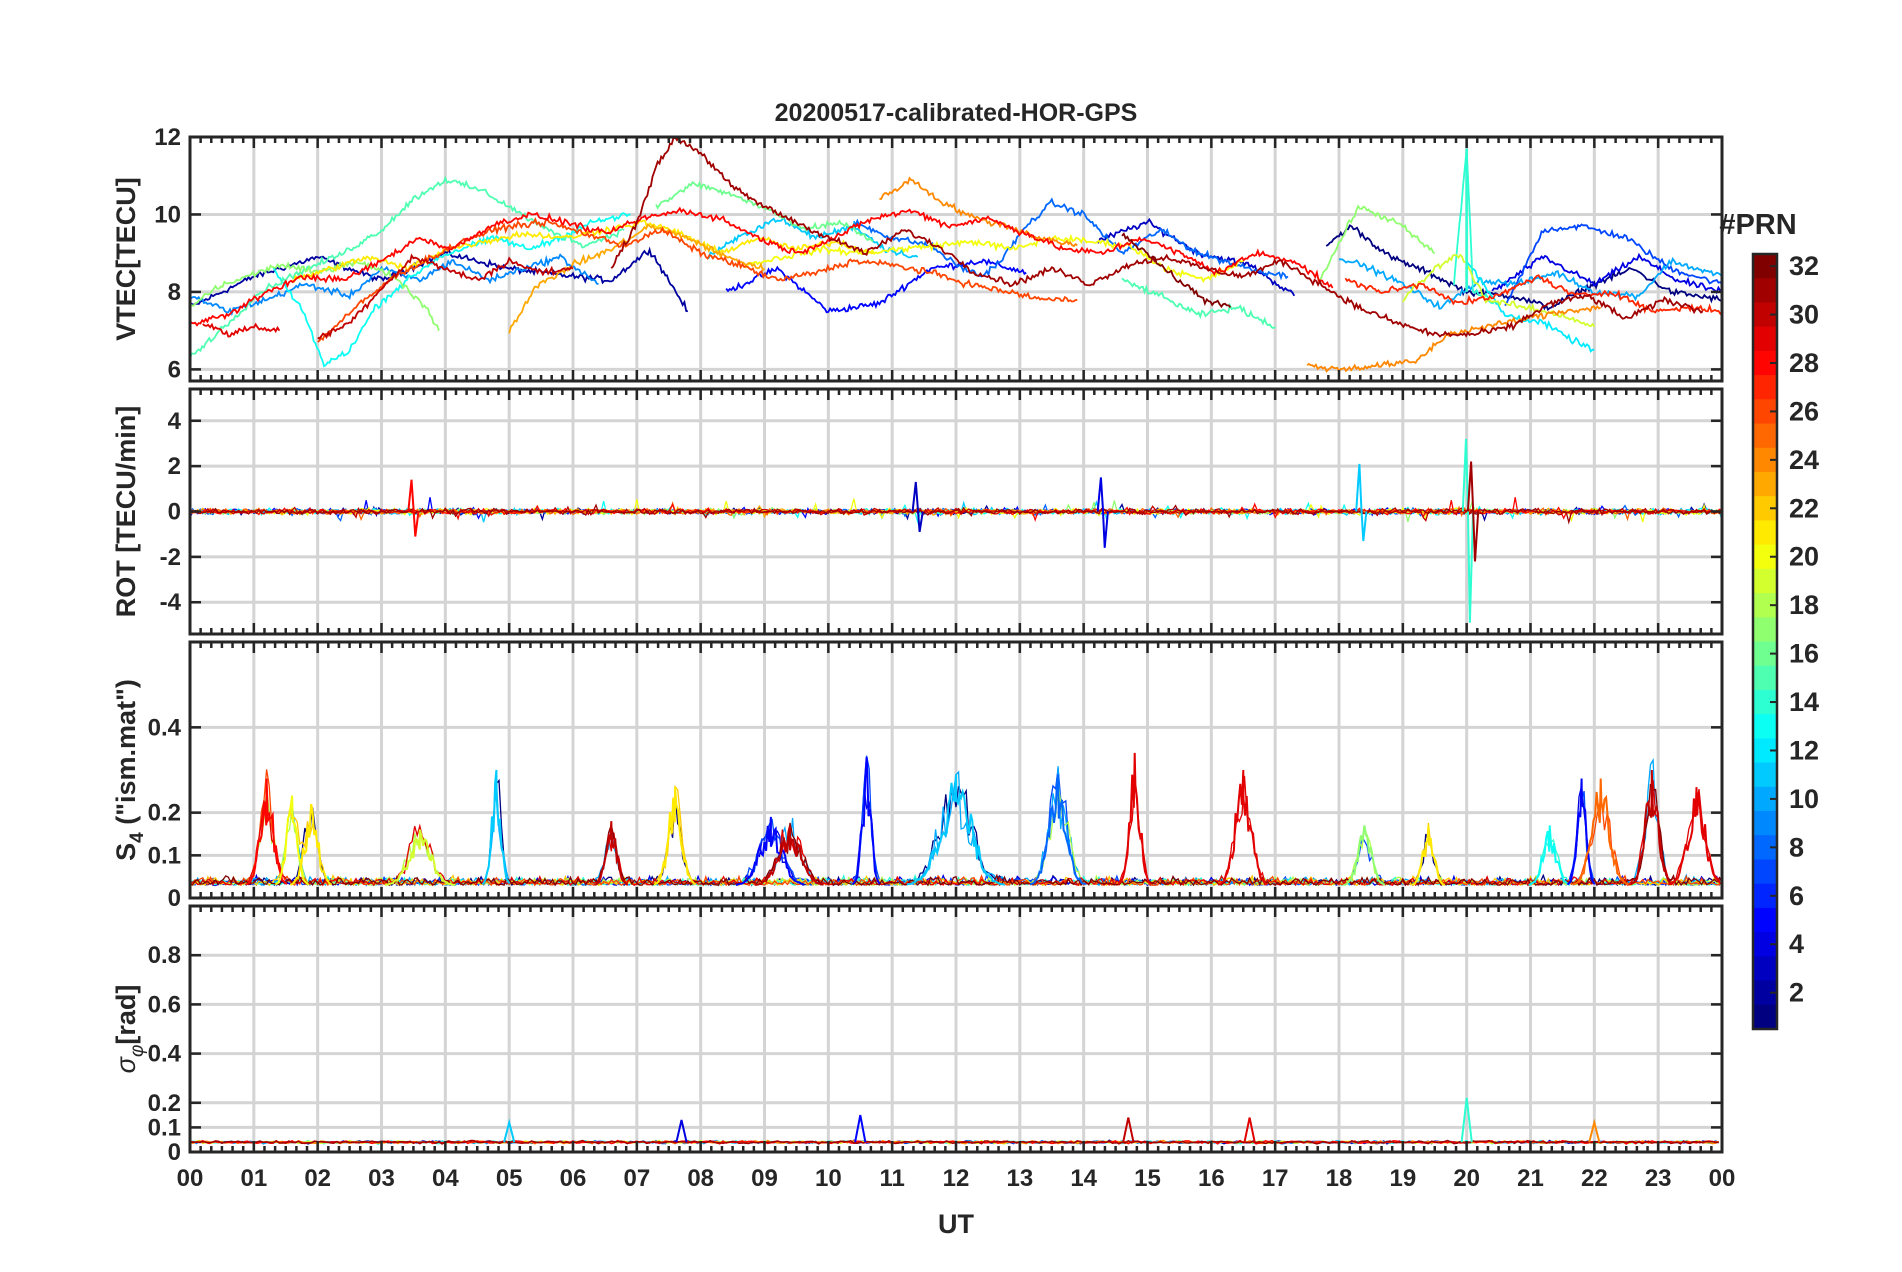  What do you see at coordinates (164, 955) in the screenshot?
I see `y-tick-label: 0.8` at bounding box center [164, 955].